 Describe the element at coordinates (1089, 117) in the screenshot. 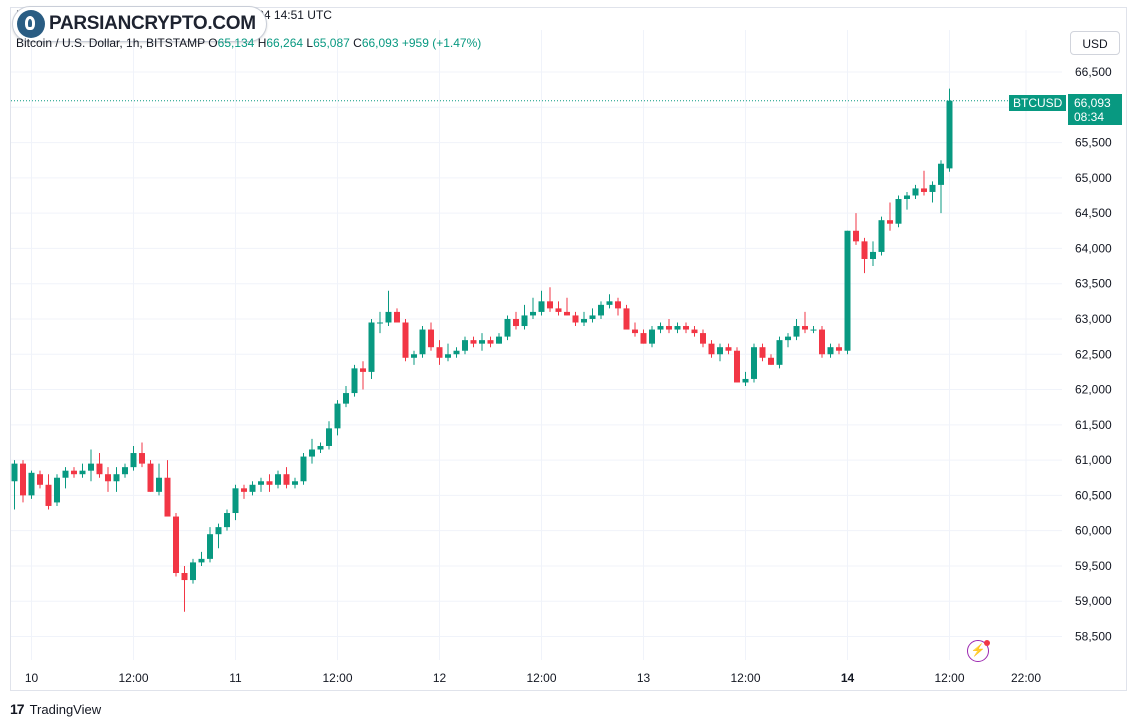

I see `bar-countdown: 08:34` at that location.